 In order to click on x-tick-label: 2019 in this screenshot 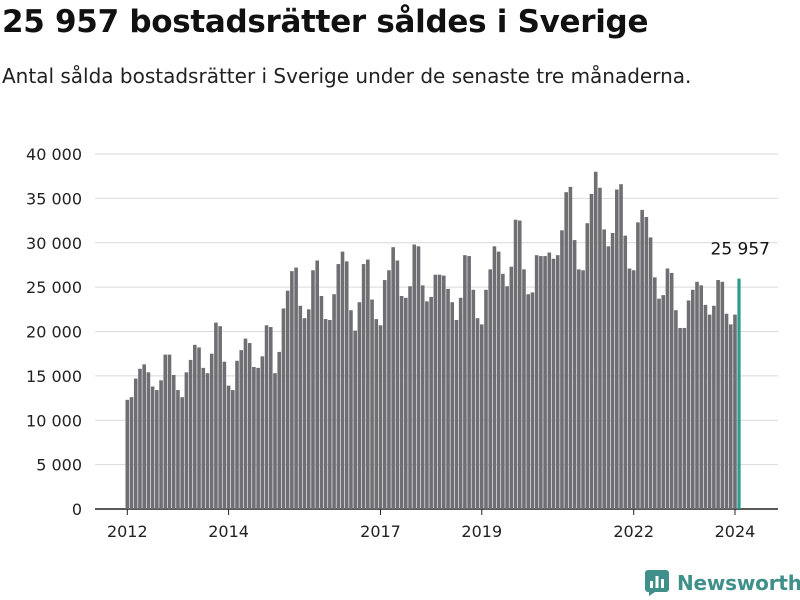, I will do `click(481, 531)`.